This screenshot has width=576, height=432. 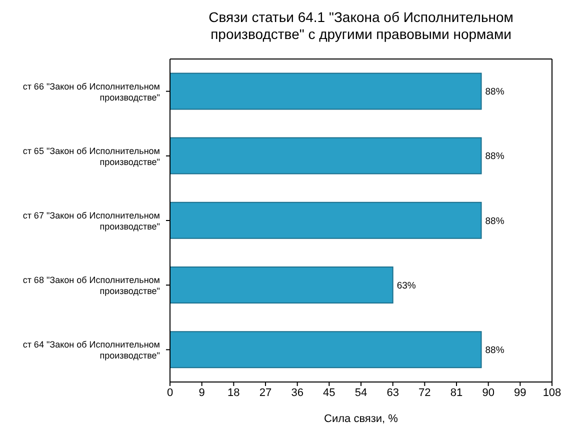 I want to click on x-axis-title: Сила связи, %, so click(x=361, y=418).